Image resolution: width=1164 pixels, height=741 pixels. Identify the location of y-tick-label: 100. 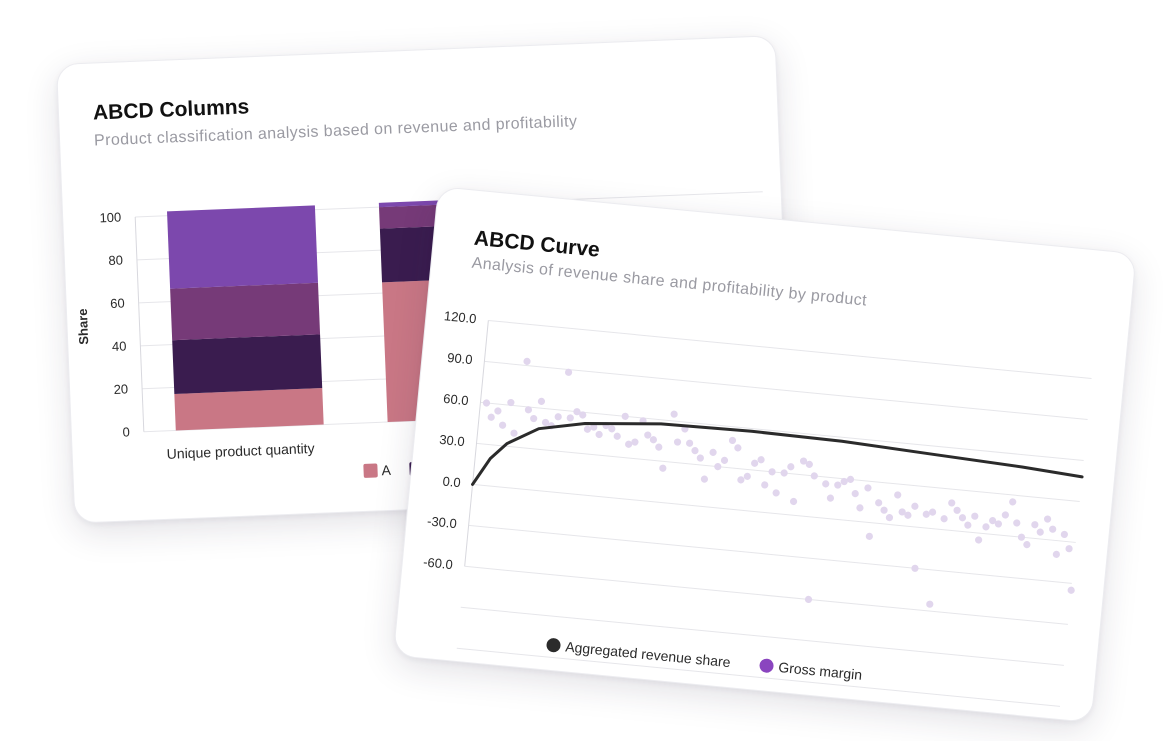
(110, 218).